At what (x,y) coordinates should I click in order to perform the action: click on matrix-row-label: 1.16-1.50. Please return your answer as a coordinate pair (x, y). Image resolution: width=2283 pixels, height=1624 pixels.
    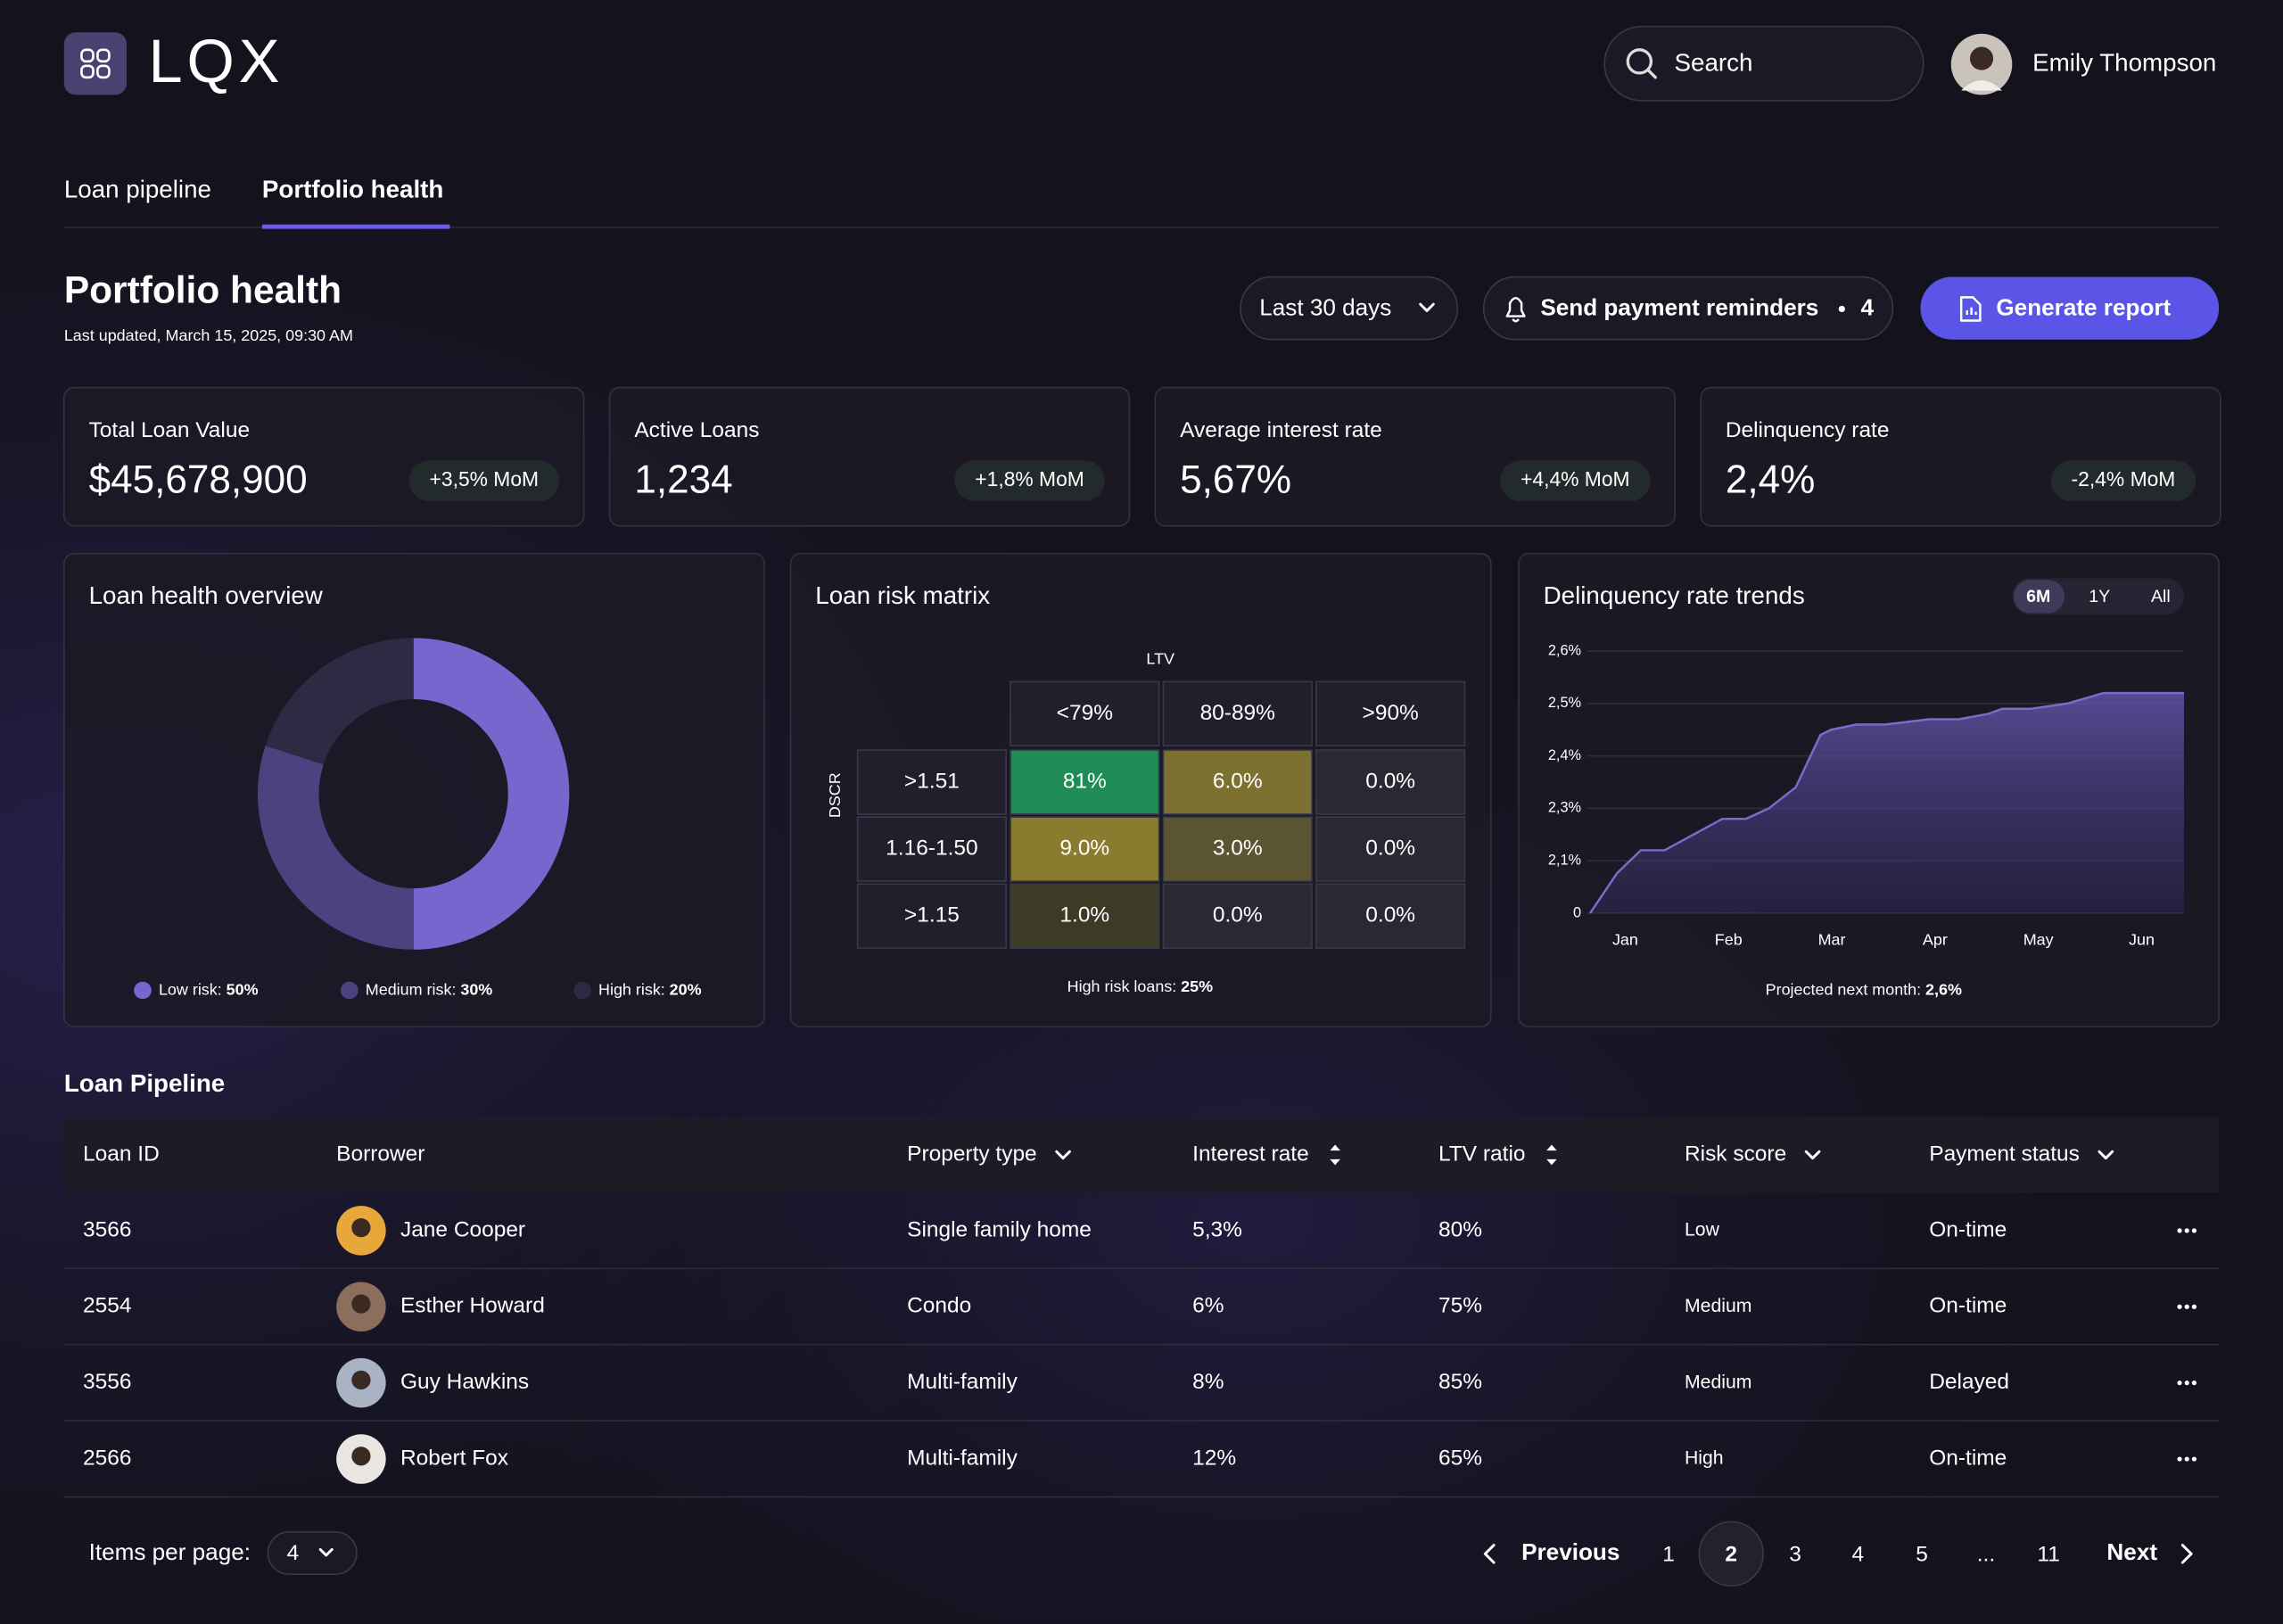
    Looking at the image, I should click on (932, 849).